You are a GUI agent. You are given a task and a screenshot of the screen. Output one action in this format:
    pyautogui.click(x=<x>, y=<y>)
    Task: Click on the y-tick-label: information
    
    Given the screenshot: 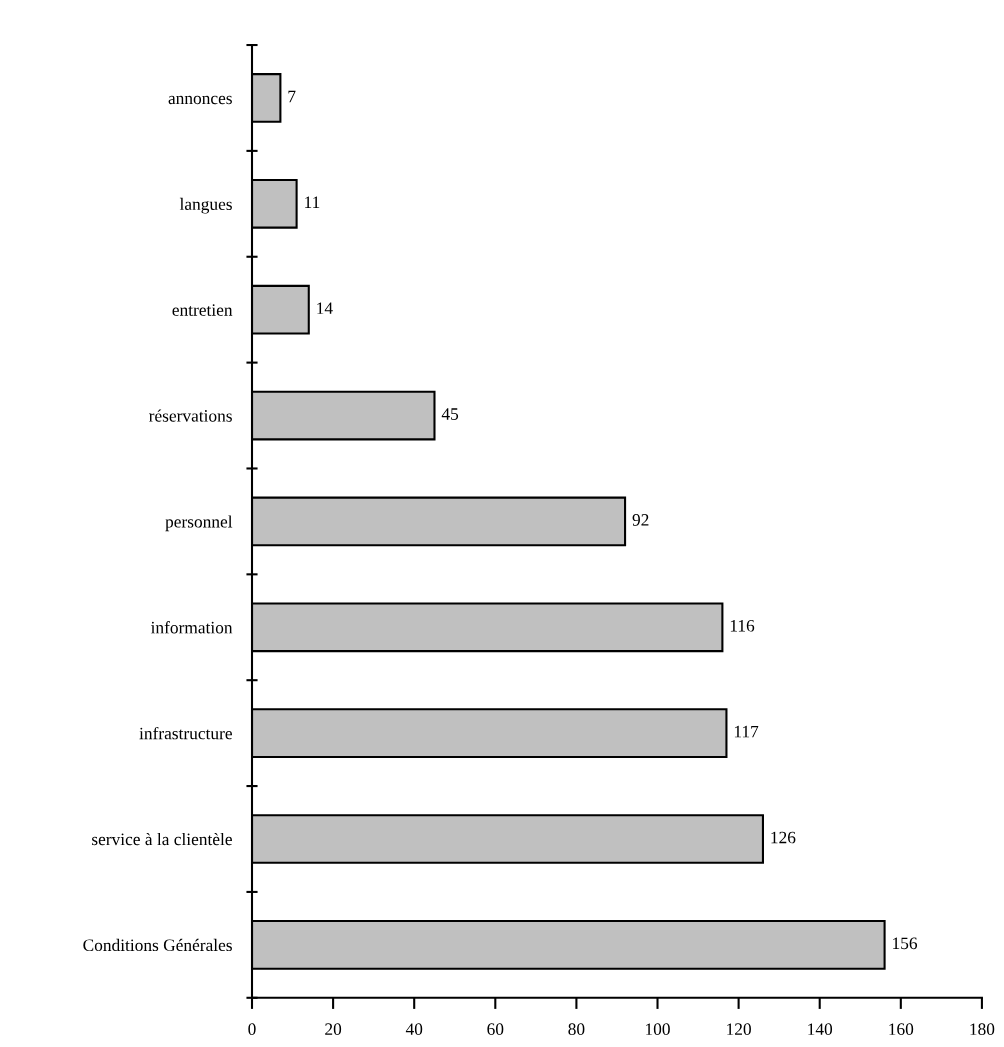 What is the action you would take?
    pyautogui.click(x=191, y=627)
    